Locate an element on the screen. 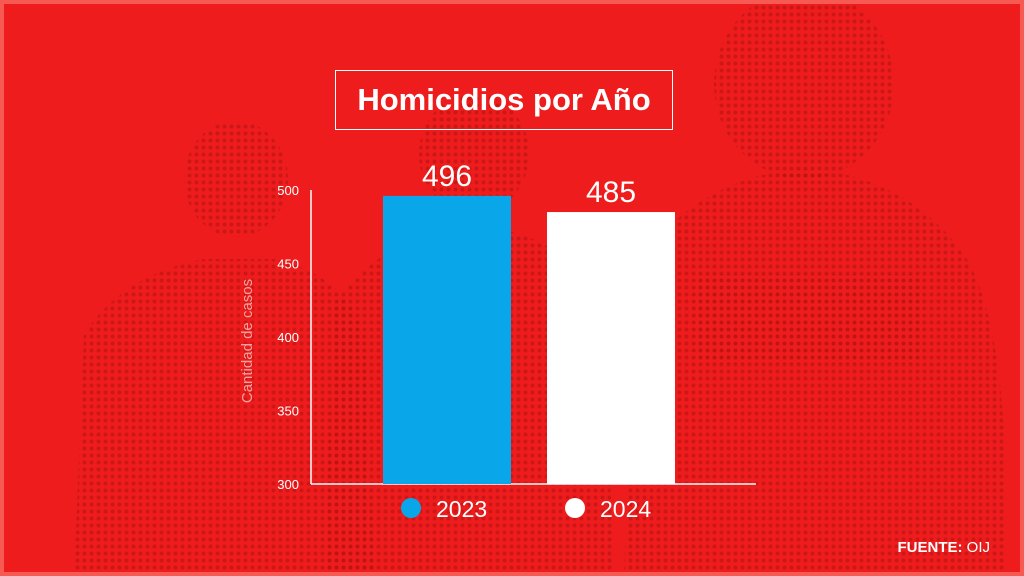 This screenshot has height=576, width=1024. y-tick-label: 500 is located at coordinates (288, 190).